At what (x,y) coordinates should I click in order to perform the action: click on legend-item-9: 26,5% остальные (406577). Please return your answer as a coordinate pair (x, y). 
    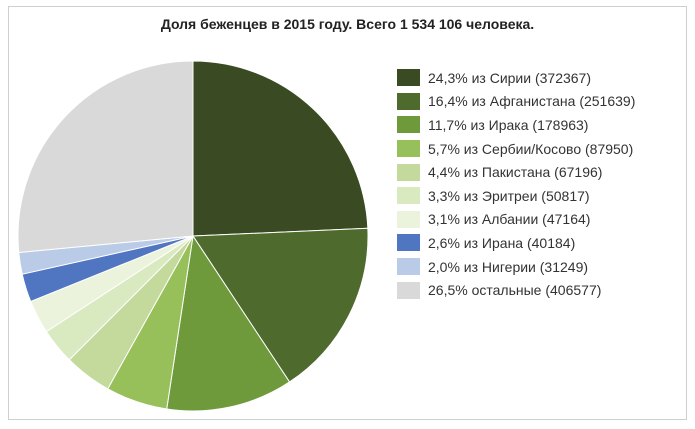
    Looking at the image, I should click on (516, 290).